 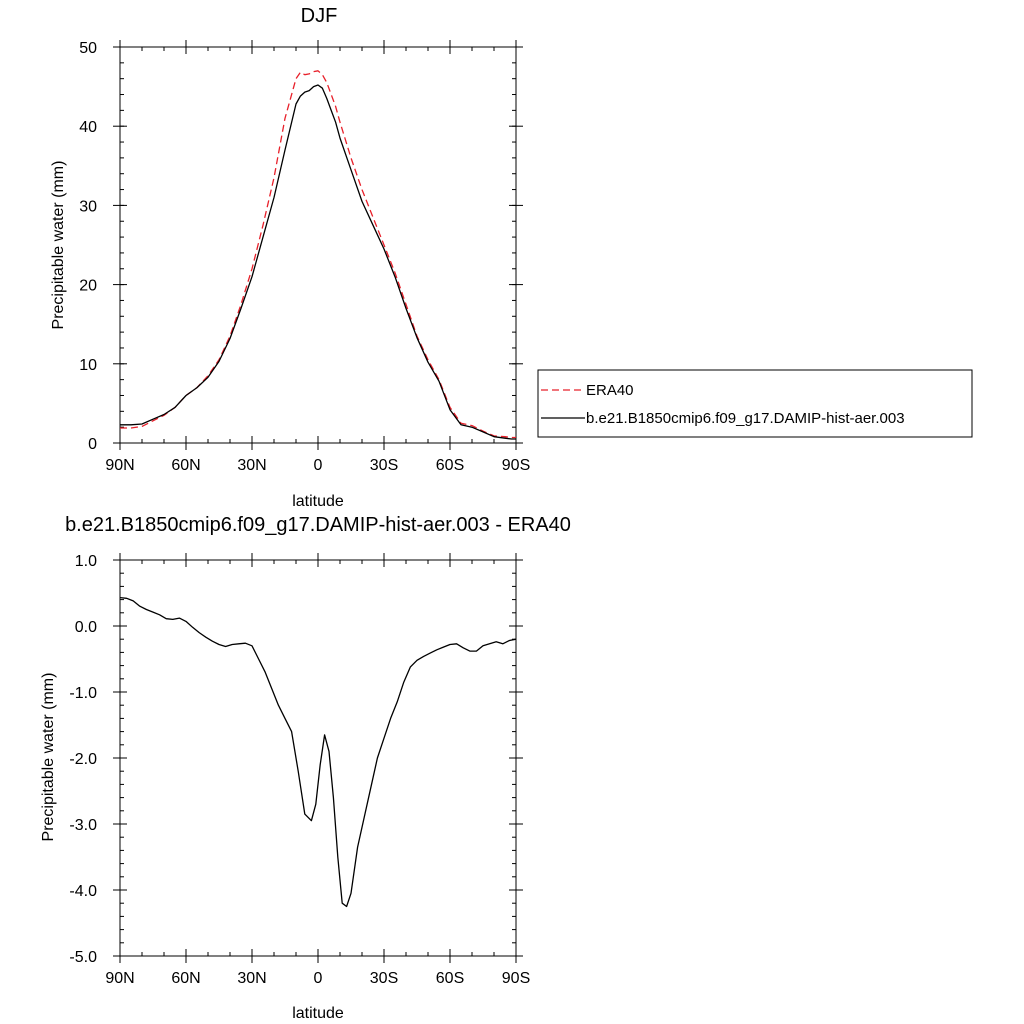 What do you see at coordinates (318, 1013) in the screenshot?
I see `bottom-chart-xlabel: latitude` at bounding box center [318, 1013].